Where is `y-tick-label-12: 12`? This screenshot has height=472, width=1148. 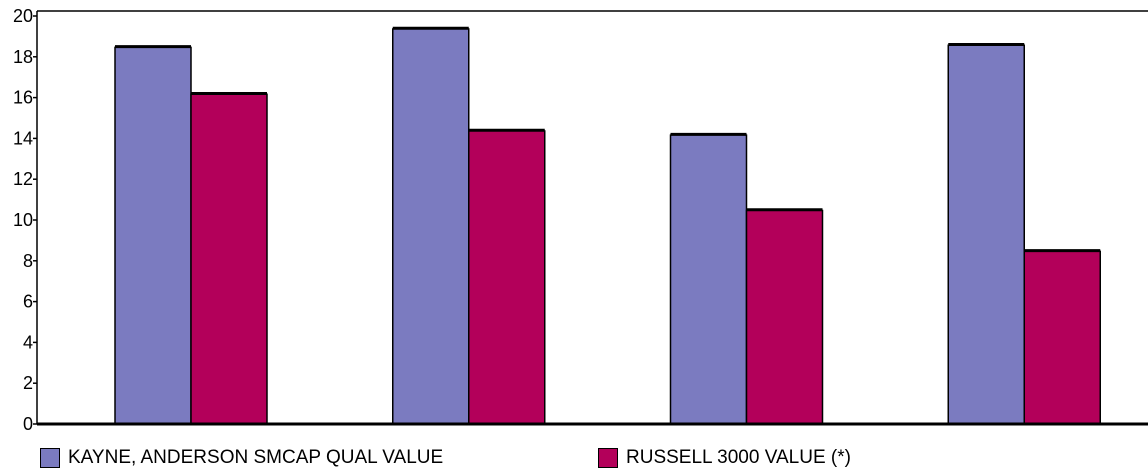
y-tick-label-12: 12 is located at coordinates (23, 179).